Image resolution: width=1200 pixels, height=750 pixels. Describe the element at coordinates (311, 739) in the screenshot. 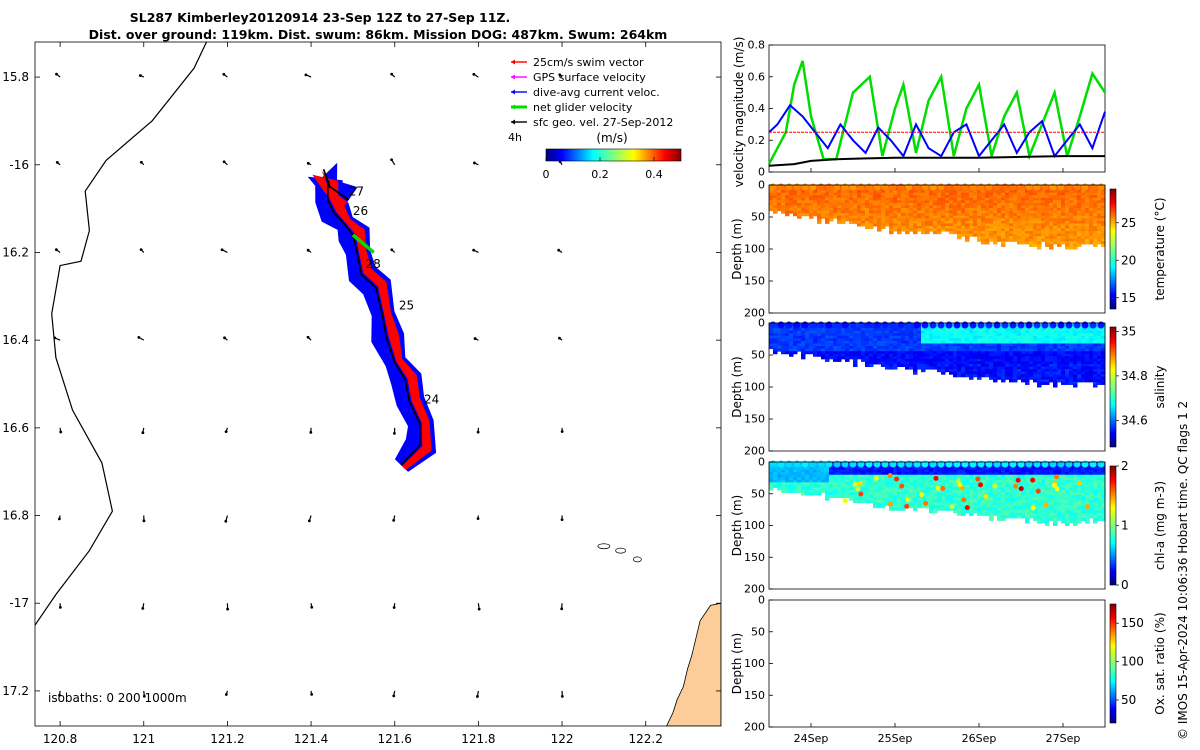

I see `map-xtick-label: 121.4` at that location.